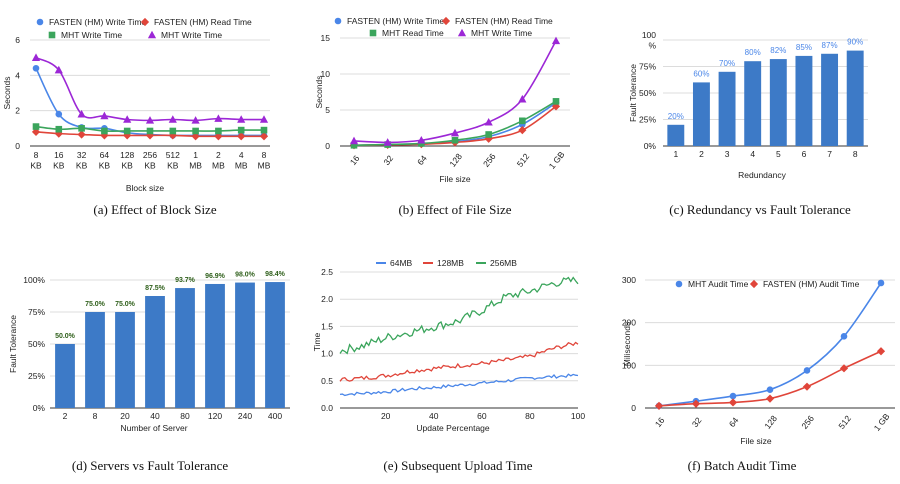 This screenshot has height=484, width=900. What do you see at coordinates (501, 33) in the screenshot?
I see `legend-label: MHT Write Time` at bounding box center [501, 33].